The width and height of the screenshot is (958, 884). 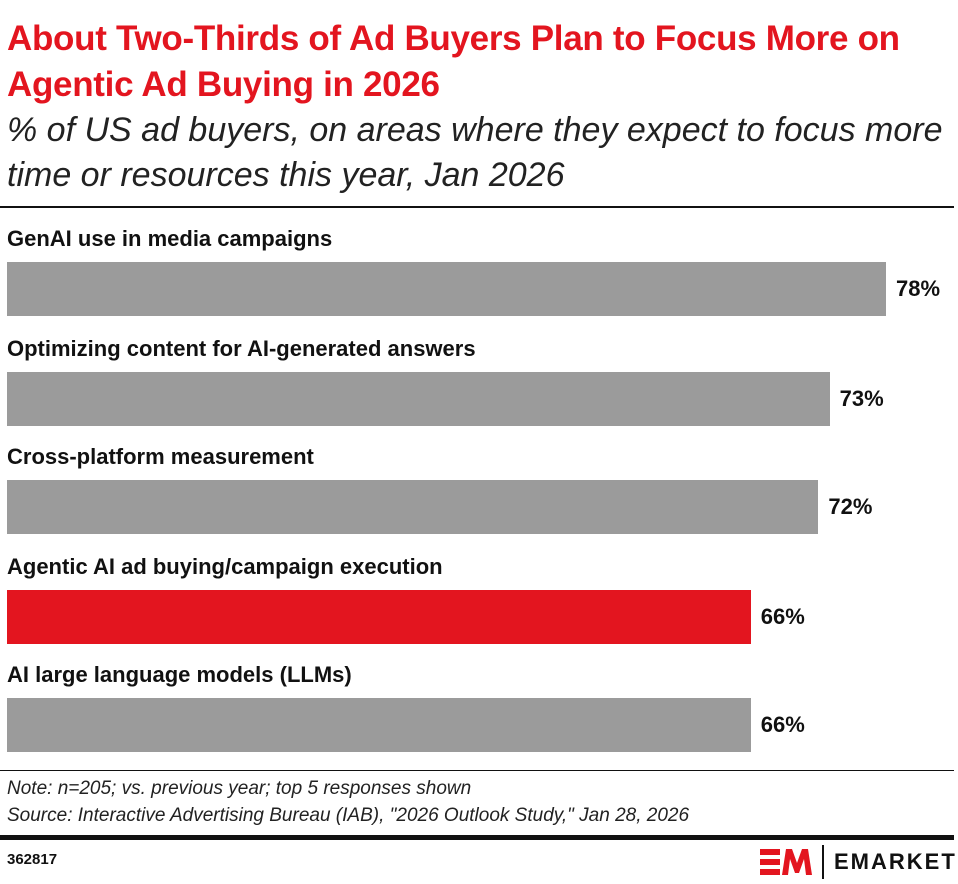 What do you see at coordinates (786, 862) in the screenshot?
I see `em-logo-icon` at bounding box center [786, 862].